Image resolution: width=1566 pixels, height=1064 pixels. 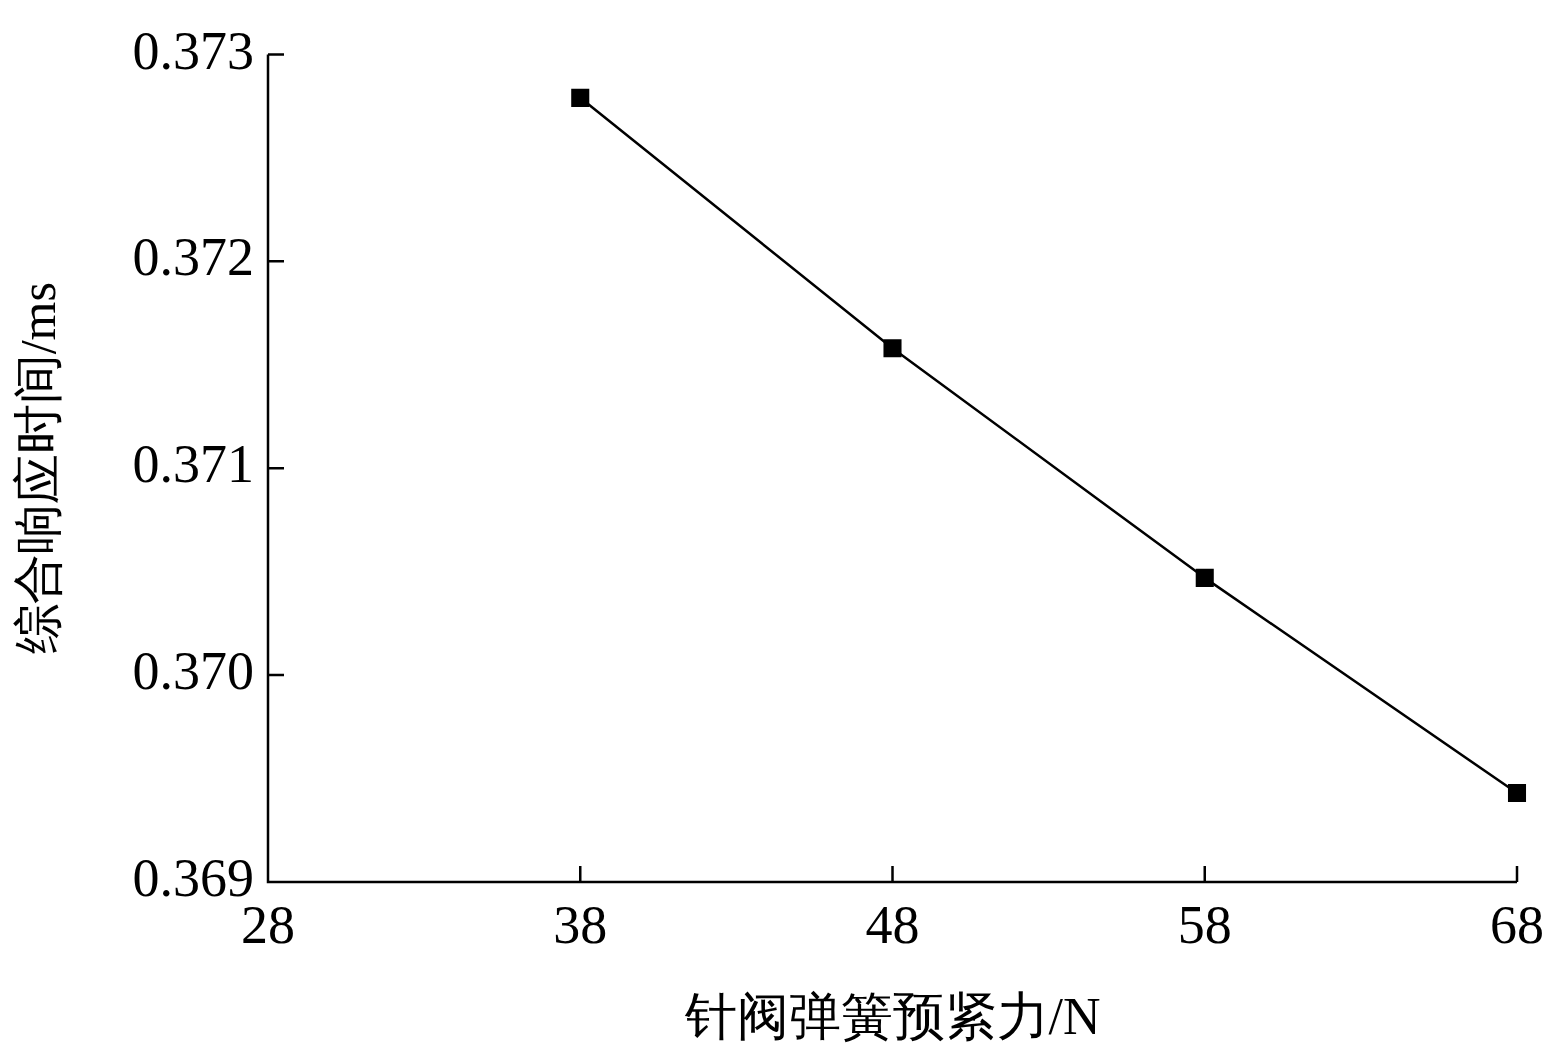 What do you see at coordinates (892, 1017) in the screenshot?
I see `x-axis-title: 针阀弹簧预紧力/N` at bounding box center [892, 1017].